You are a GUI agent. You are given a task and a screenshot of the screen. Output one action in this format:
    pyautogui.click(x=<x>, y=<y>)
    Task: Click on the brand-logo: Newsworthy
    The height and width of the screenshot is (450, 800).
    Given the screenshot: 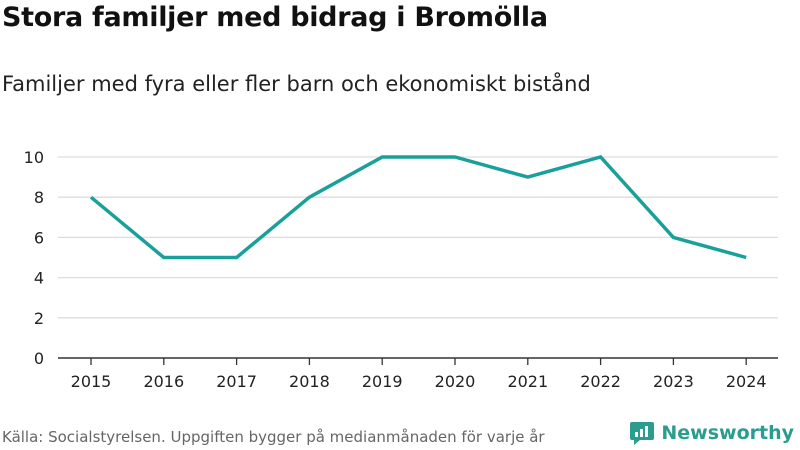 What is the action you would take?
    pyautogui.click(x=711, y=433)
    